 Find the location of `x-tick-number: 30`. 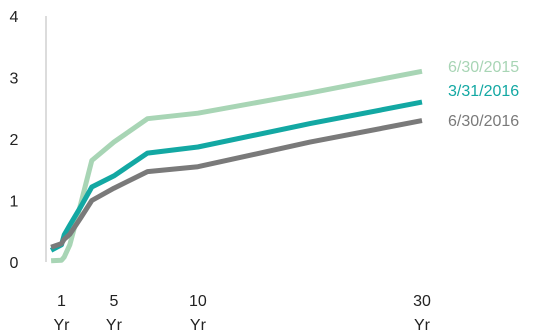

x-tick-number: 30 is located at coordinates (422, 301).